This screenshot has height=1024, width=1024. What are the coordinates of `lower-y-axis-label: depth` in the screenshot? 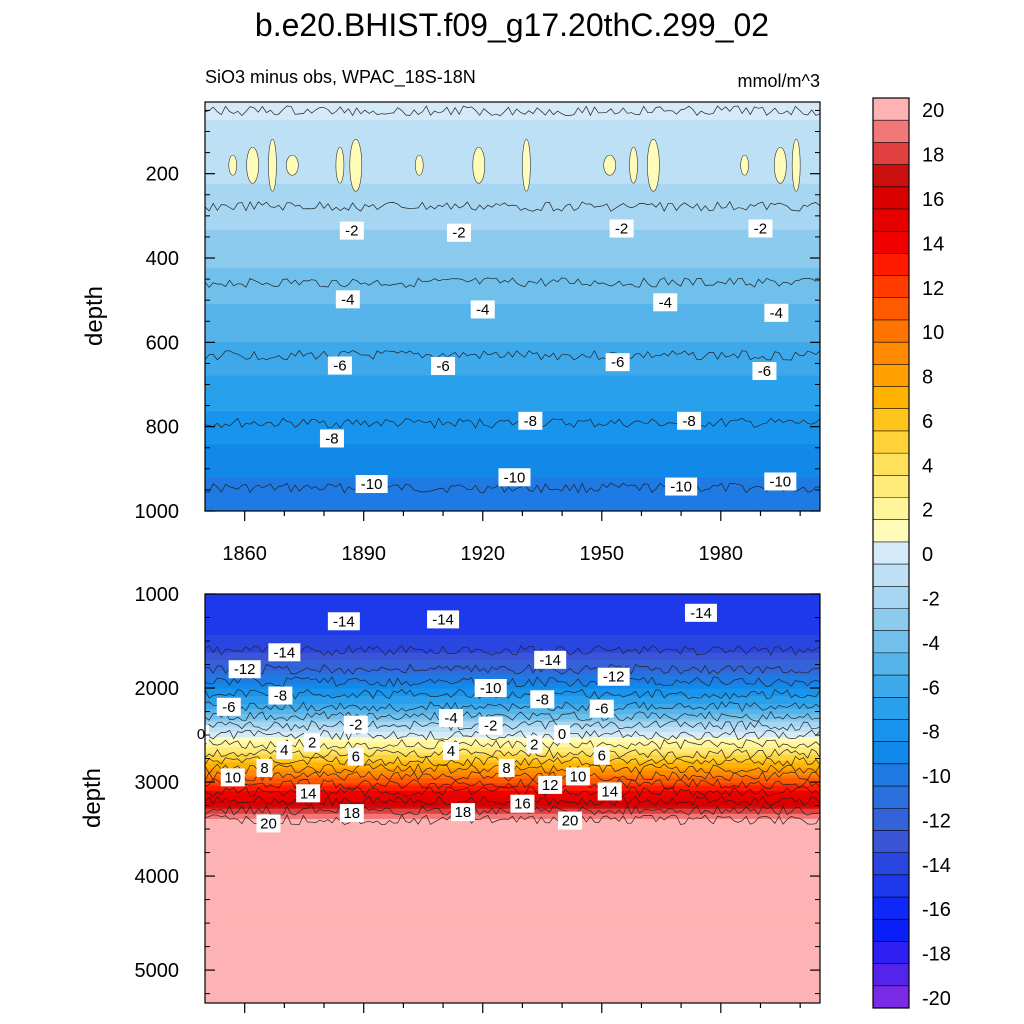 It's located at (92, 798).